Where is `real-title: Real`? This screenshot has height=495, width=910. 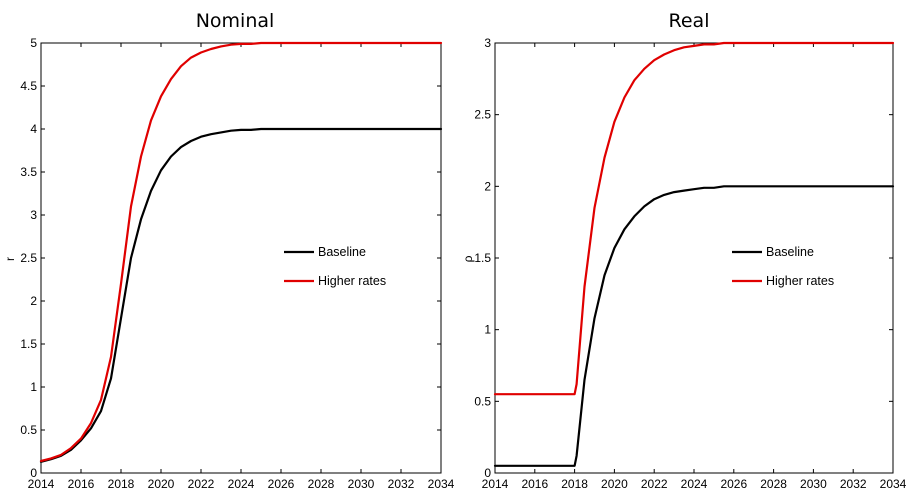 real-title: Real is located at coordinates (689, 21).